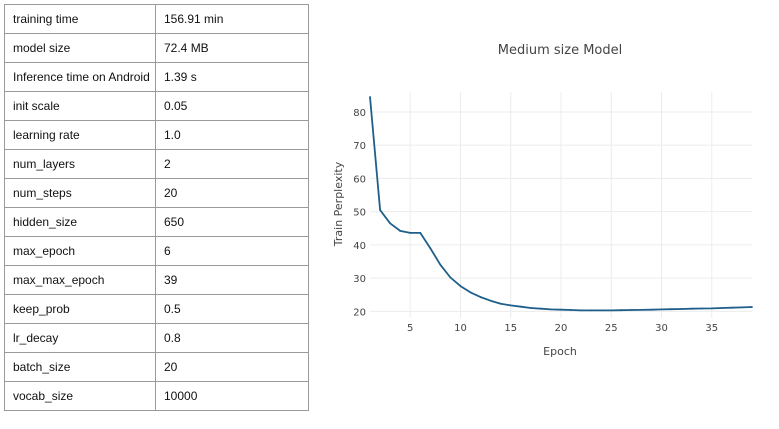 The width and height of the screenshot is (779, 429). What do you see at coordinates (232, 106) in the screenshot?
I see `param-value: 0.05` at bounding box center [232, 106].